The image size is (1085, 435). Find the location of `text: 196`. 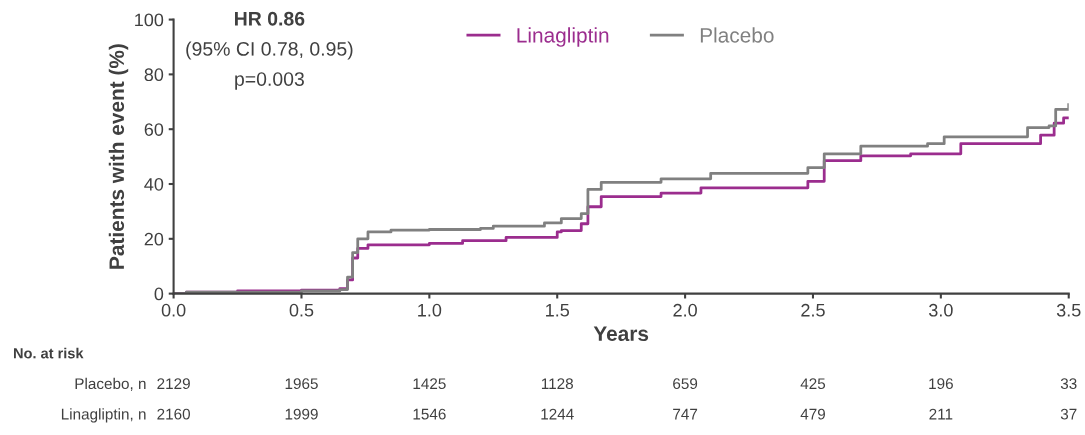

text: 196 is located at coordinates (941, 384).